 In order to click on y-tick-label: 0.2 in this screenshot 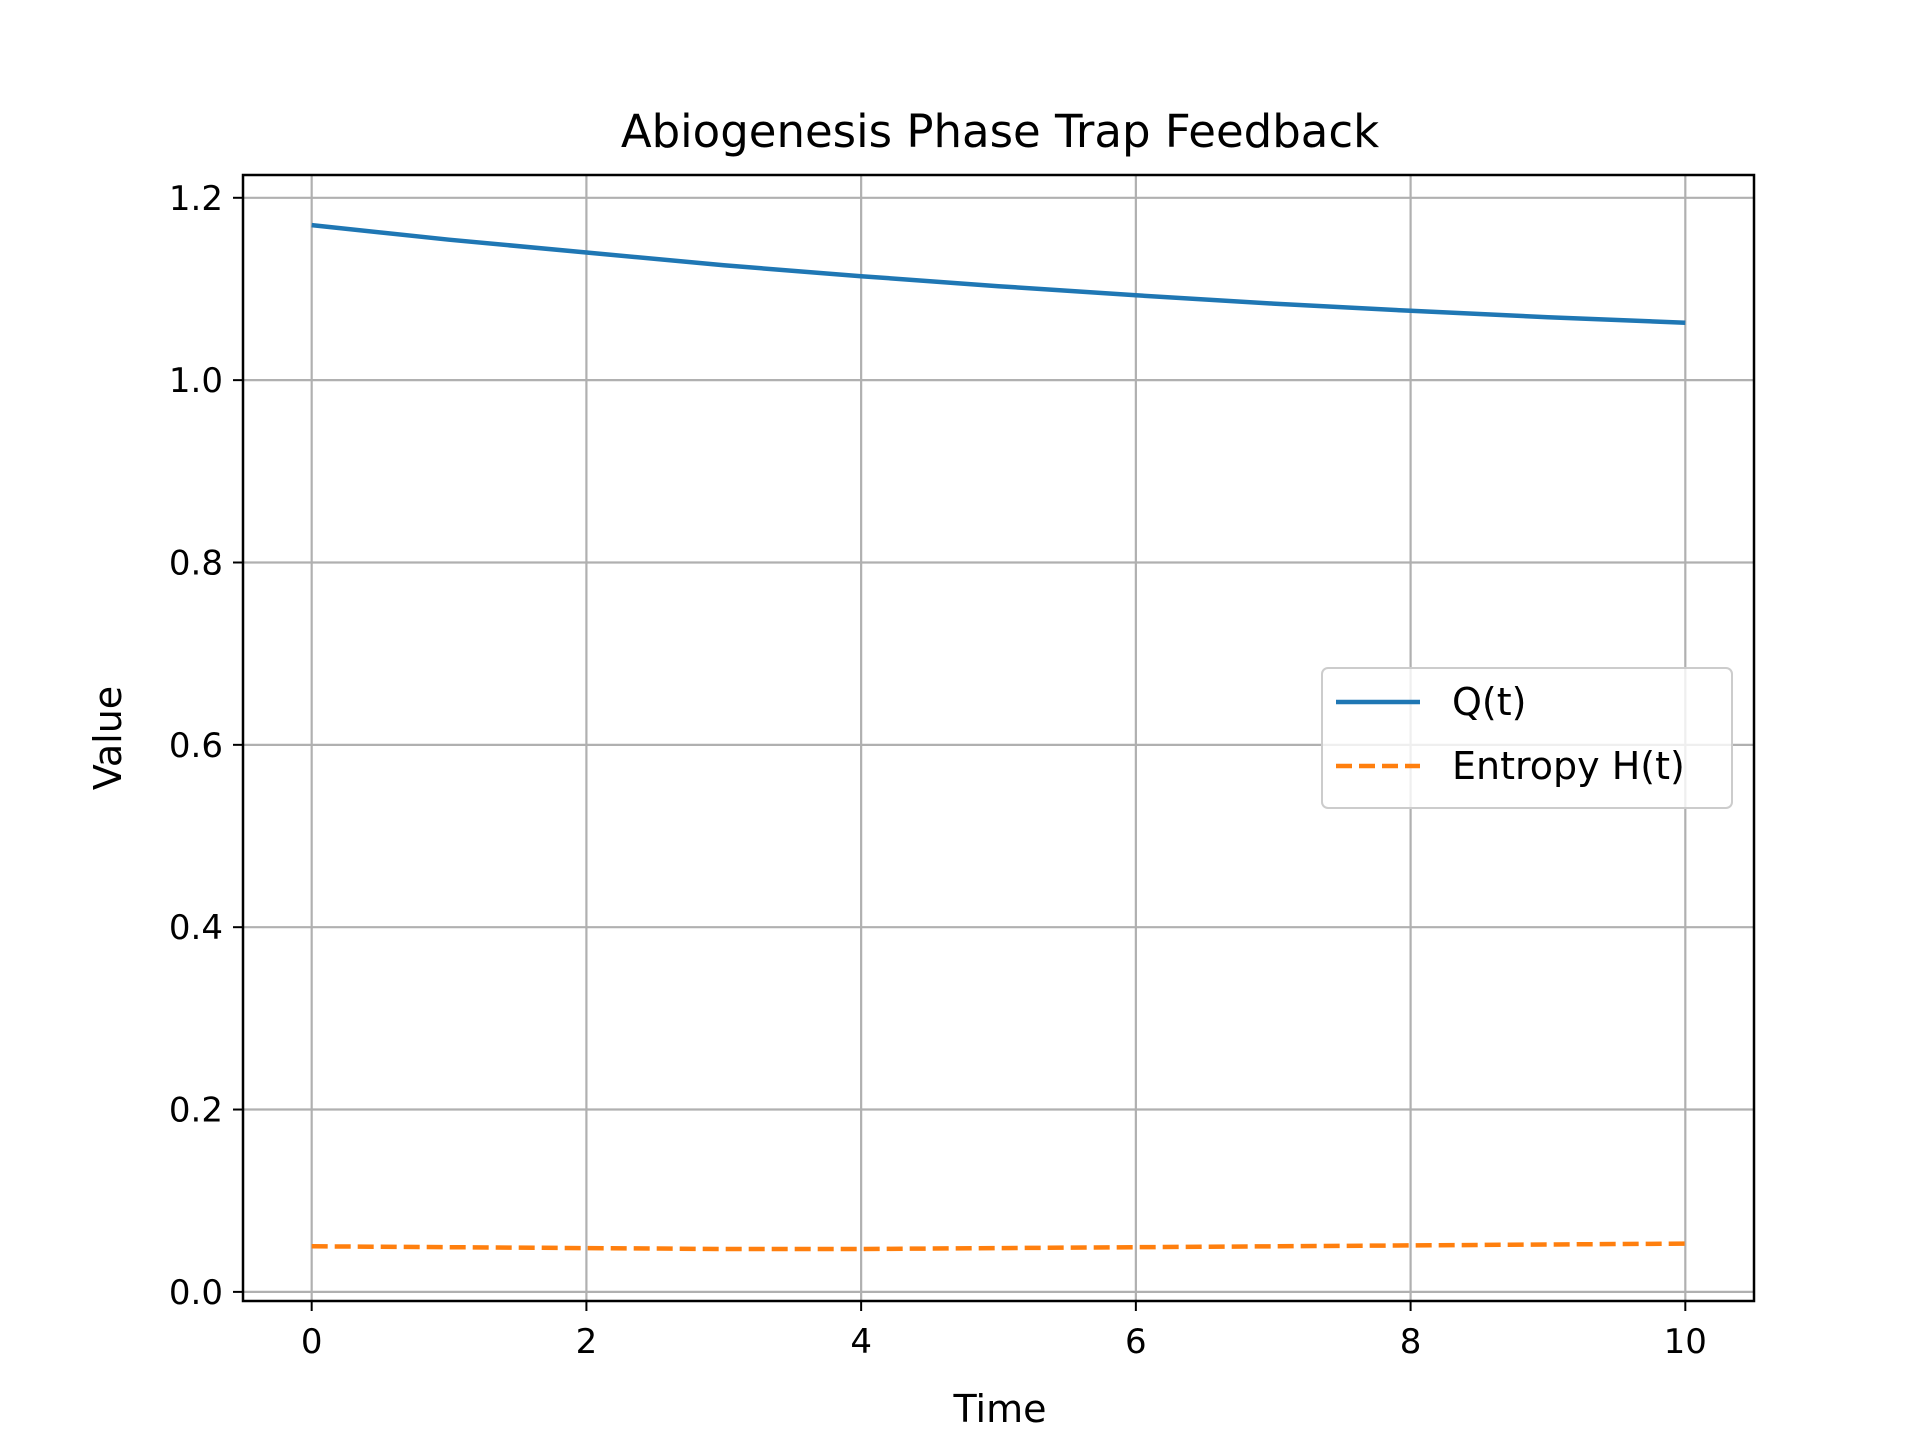, I will do `click(196, 1111)`.